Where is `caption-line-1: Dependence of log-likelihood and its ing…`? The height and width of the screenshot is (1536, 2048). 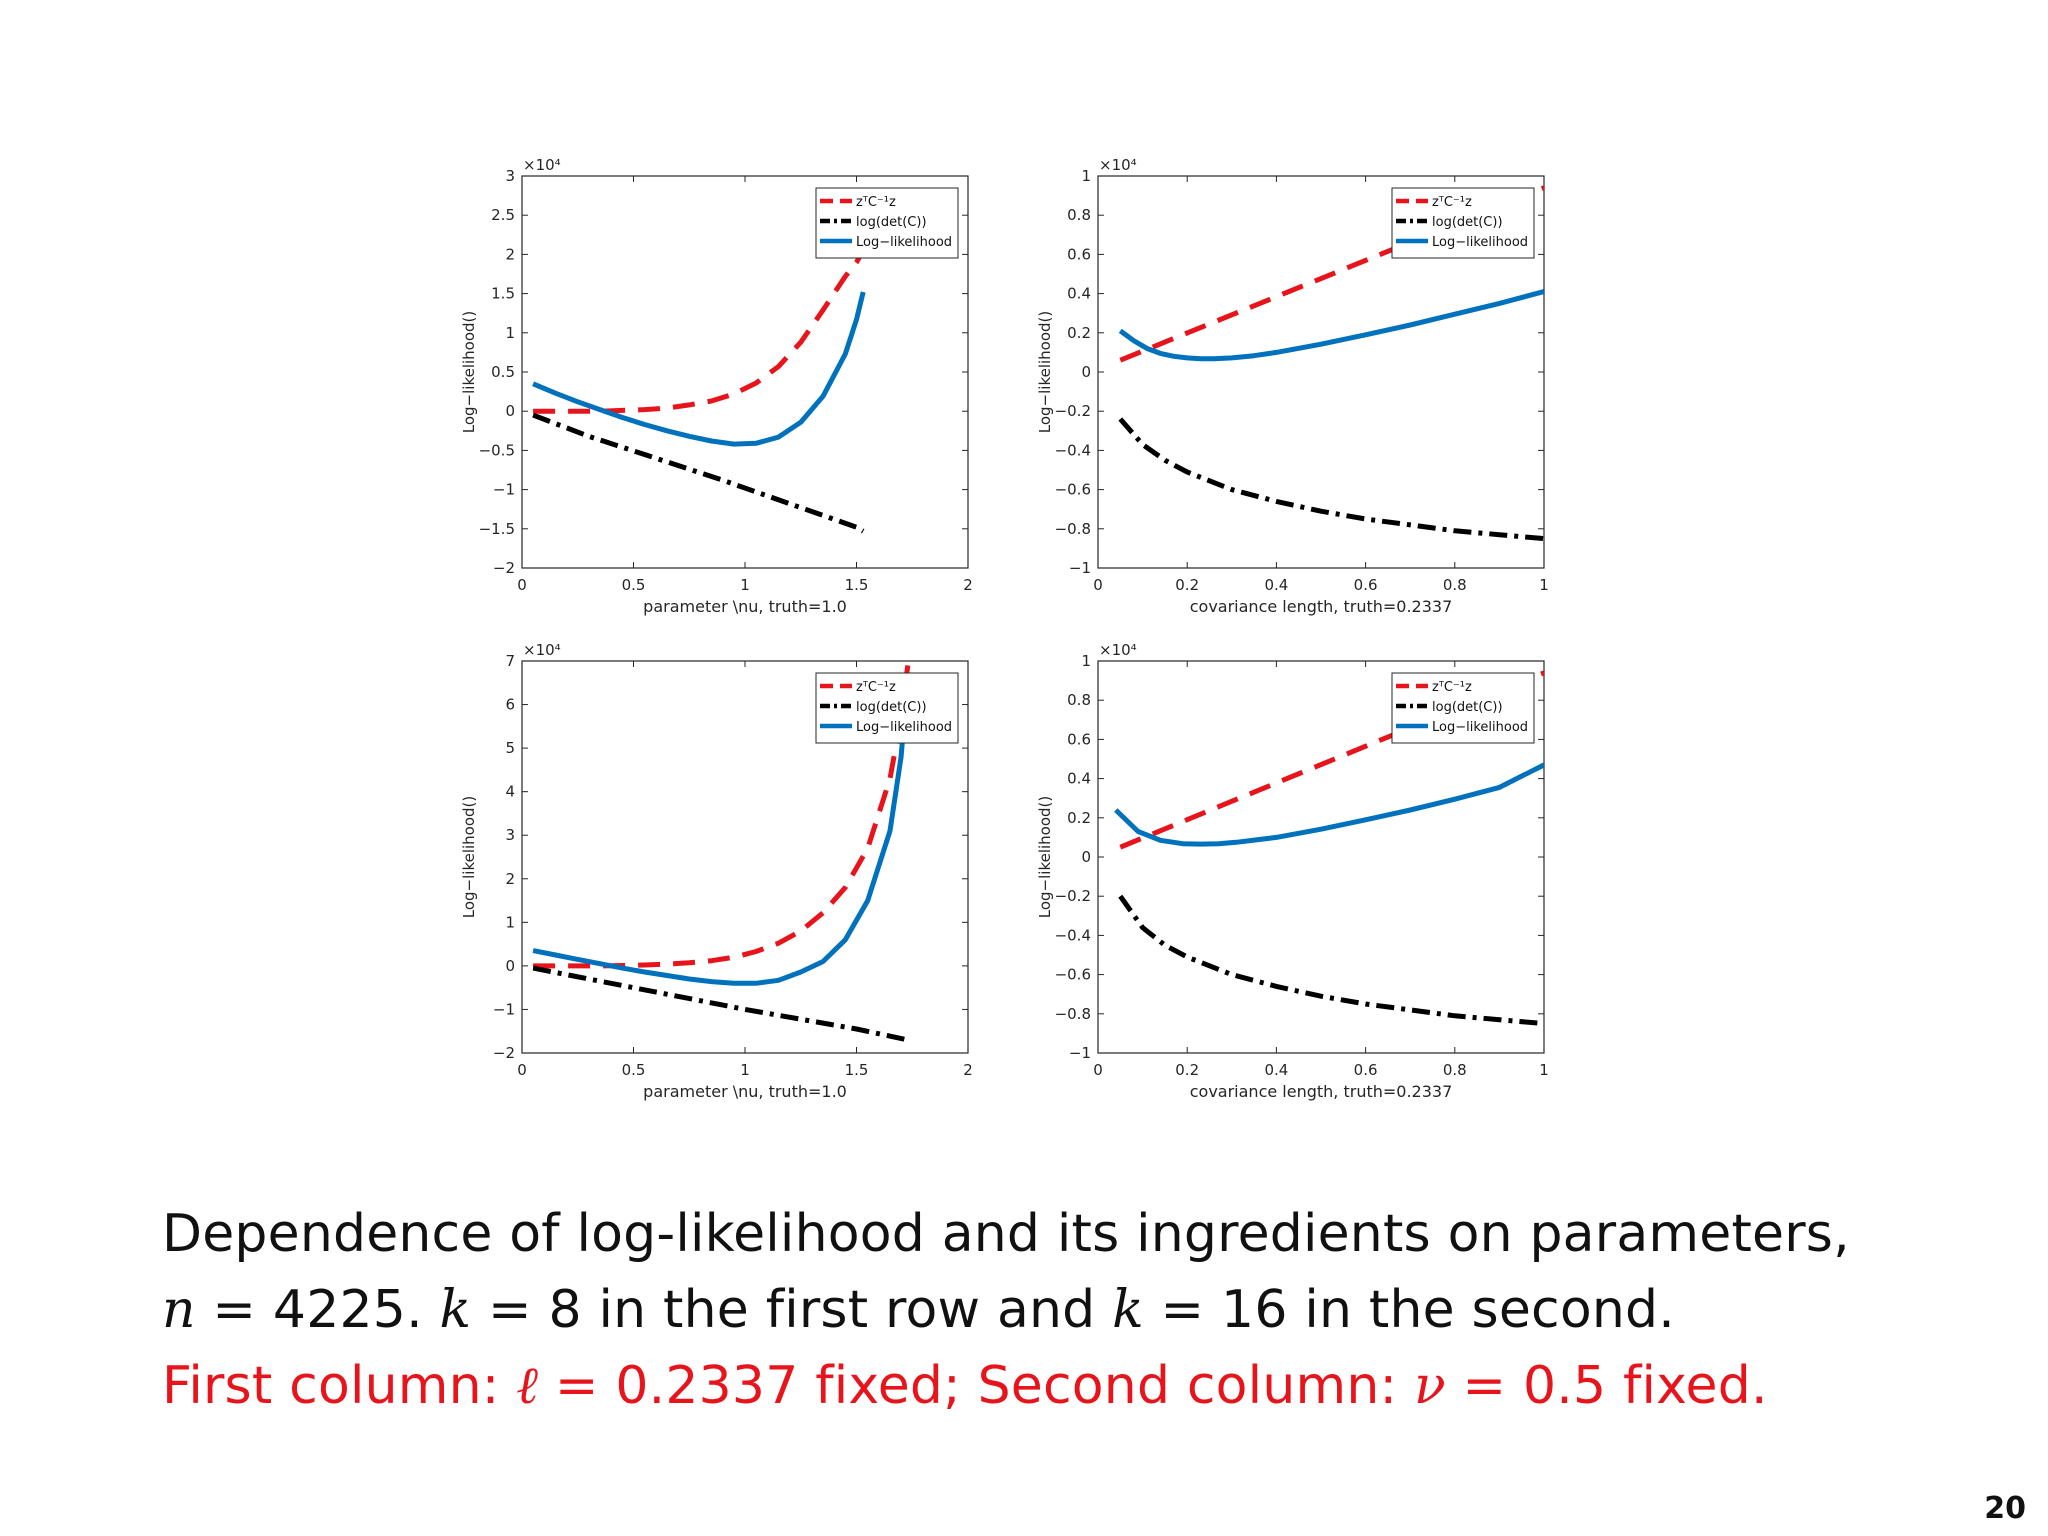
caption-line-1: Dependence of log-likelihood and its ing… is located at coordinates (1006, 1234).